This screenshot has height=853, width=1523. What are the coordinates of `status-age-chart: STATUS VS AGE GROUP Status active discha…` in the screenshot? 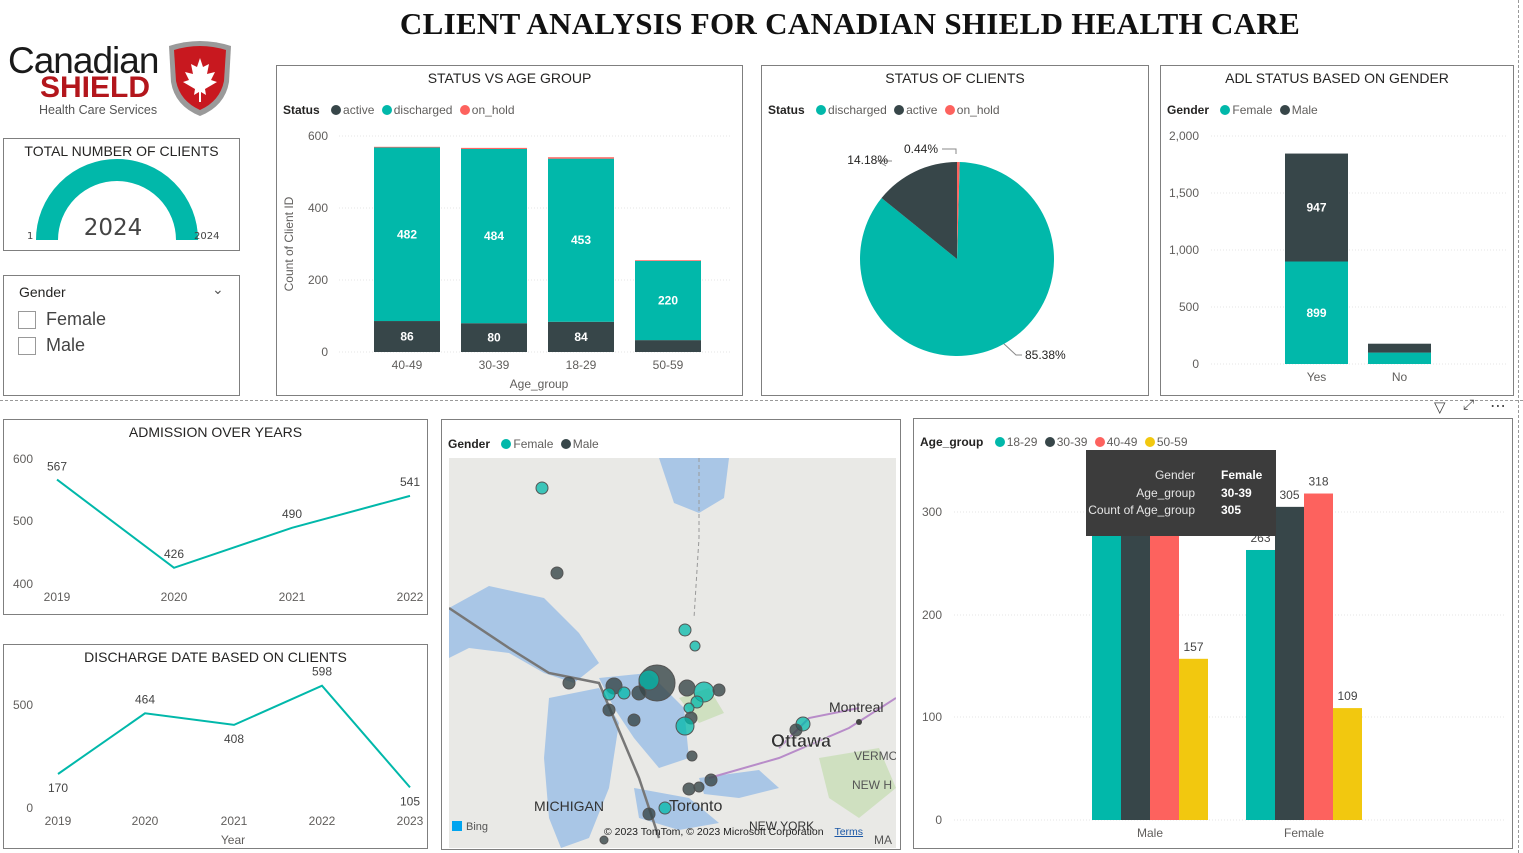 It's located at (509, 230).